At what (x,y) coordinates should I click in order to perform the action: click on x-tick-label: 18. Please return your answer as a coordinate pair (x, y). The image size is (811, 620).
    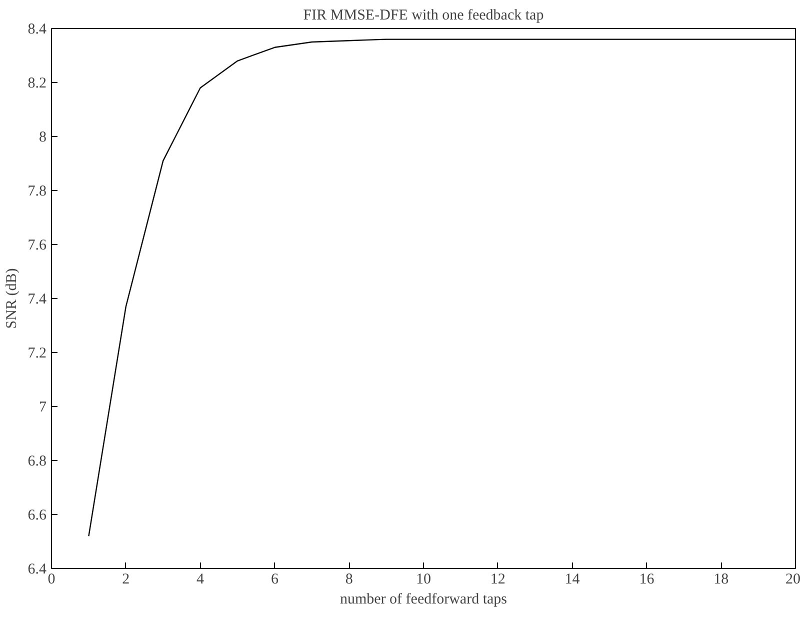
    Looking at the image, I should click on (721, 580).